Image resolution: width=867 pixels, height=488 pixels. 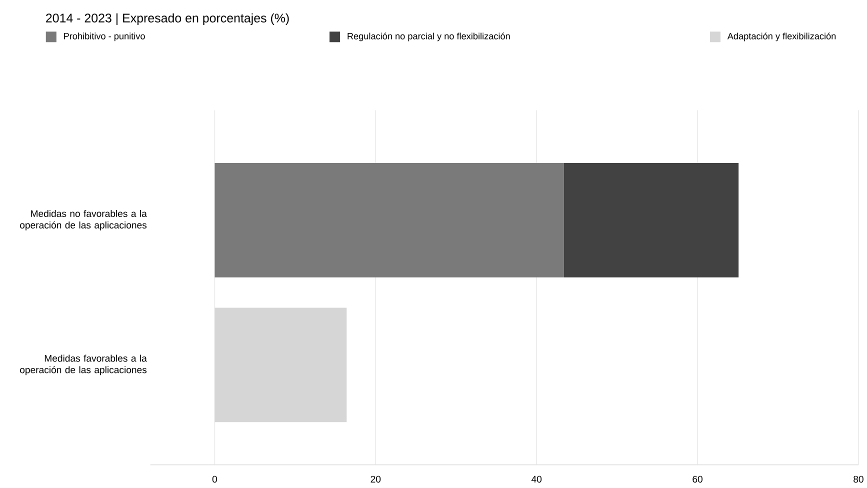 What do you see at coordinates (536, 479) in the screenshot?
I see `x-tick-label: 40` at bounding box center [536, 479].